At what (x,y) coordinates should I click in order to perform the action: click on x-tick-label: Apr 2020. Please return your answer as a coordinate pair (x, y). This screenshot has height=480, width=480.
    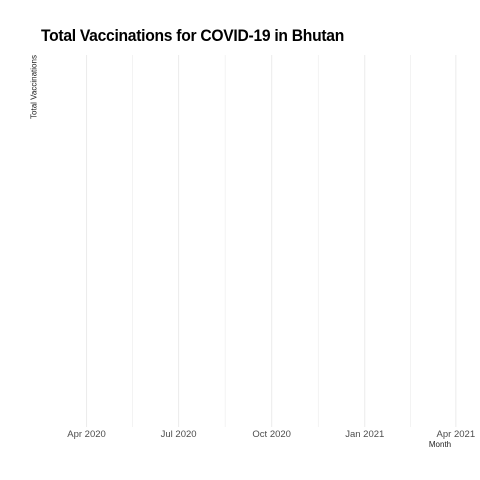
    Looking at the image, I should click on (86, 434).